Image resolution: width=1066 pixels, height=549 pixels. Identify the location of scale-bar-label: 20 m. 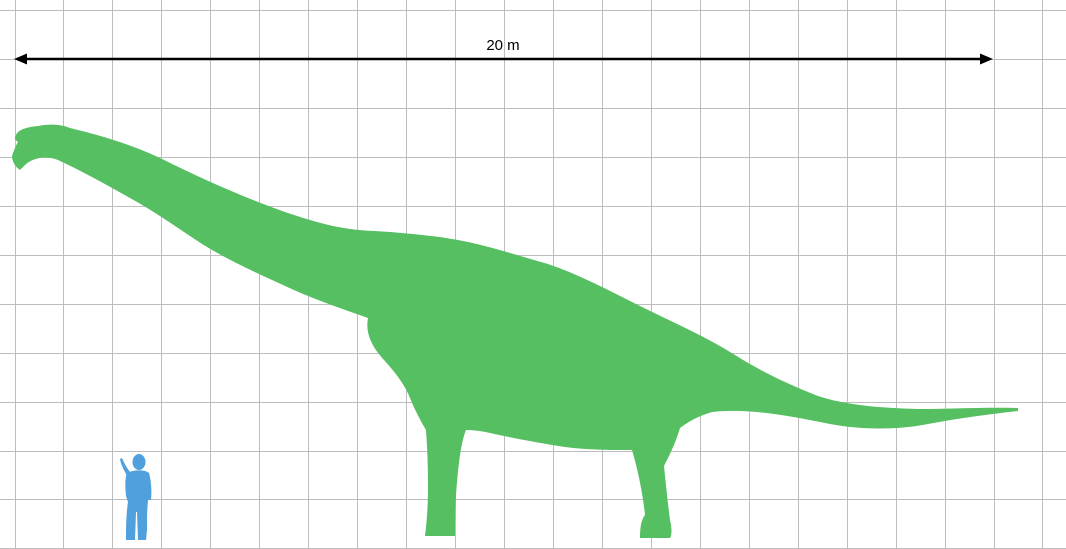
(502, 45).